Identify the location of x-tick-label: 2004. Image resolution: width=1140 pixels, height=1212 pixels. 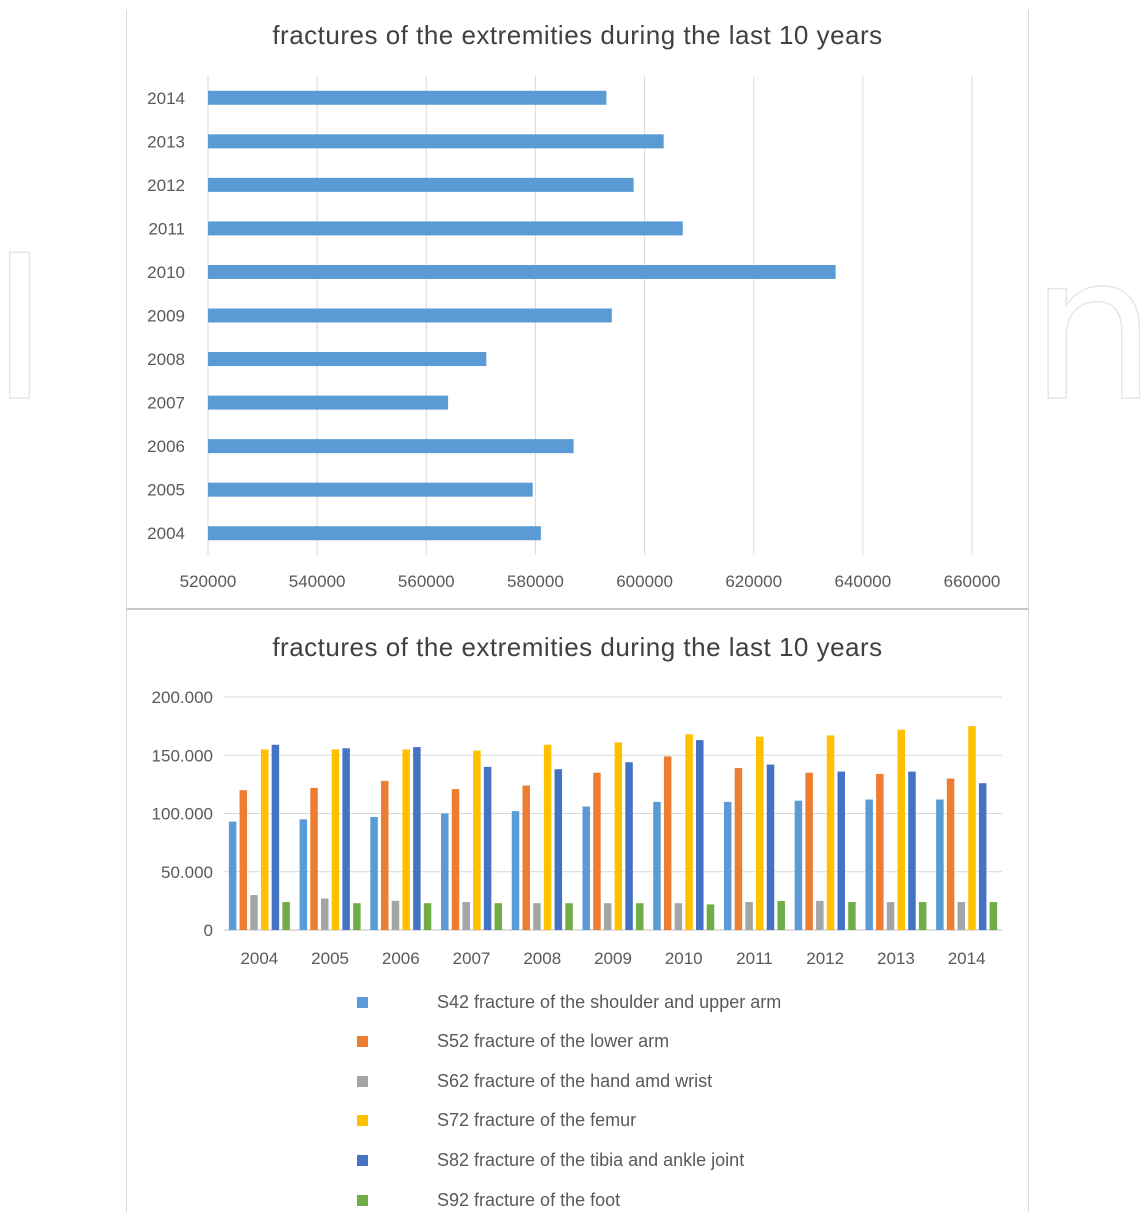
(259, 958).